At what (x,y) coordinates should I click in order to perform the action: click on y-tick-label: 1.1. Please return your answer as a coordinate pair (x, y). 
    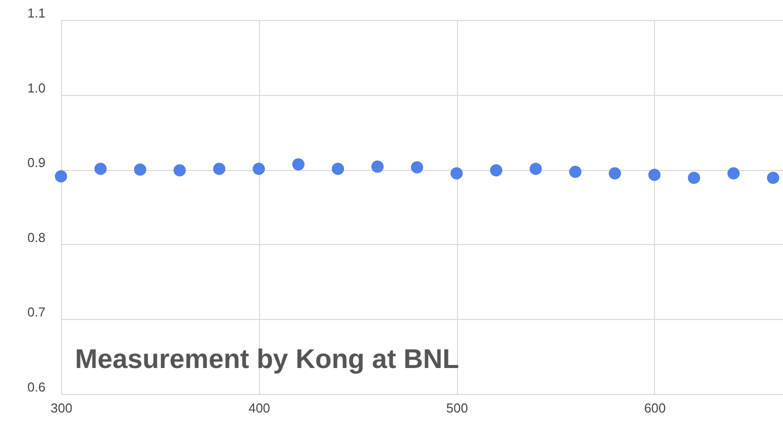
    Looking at the image, I should click on (36, 13).